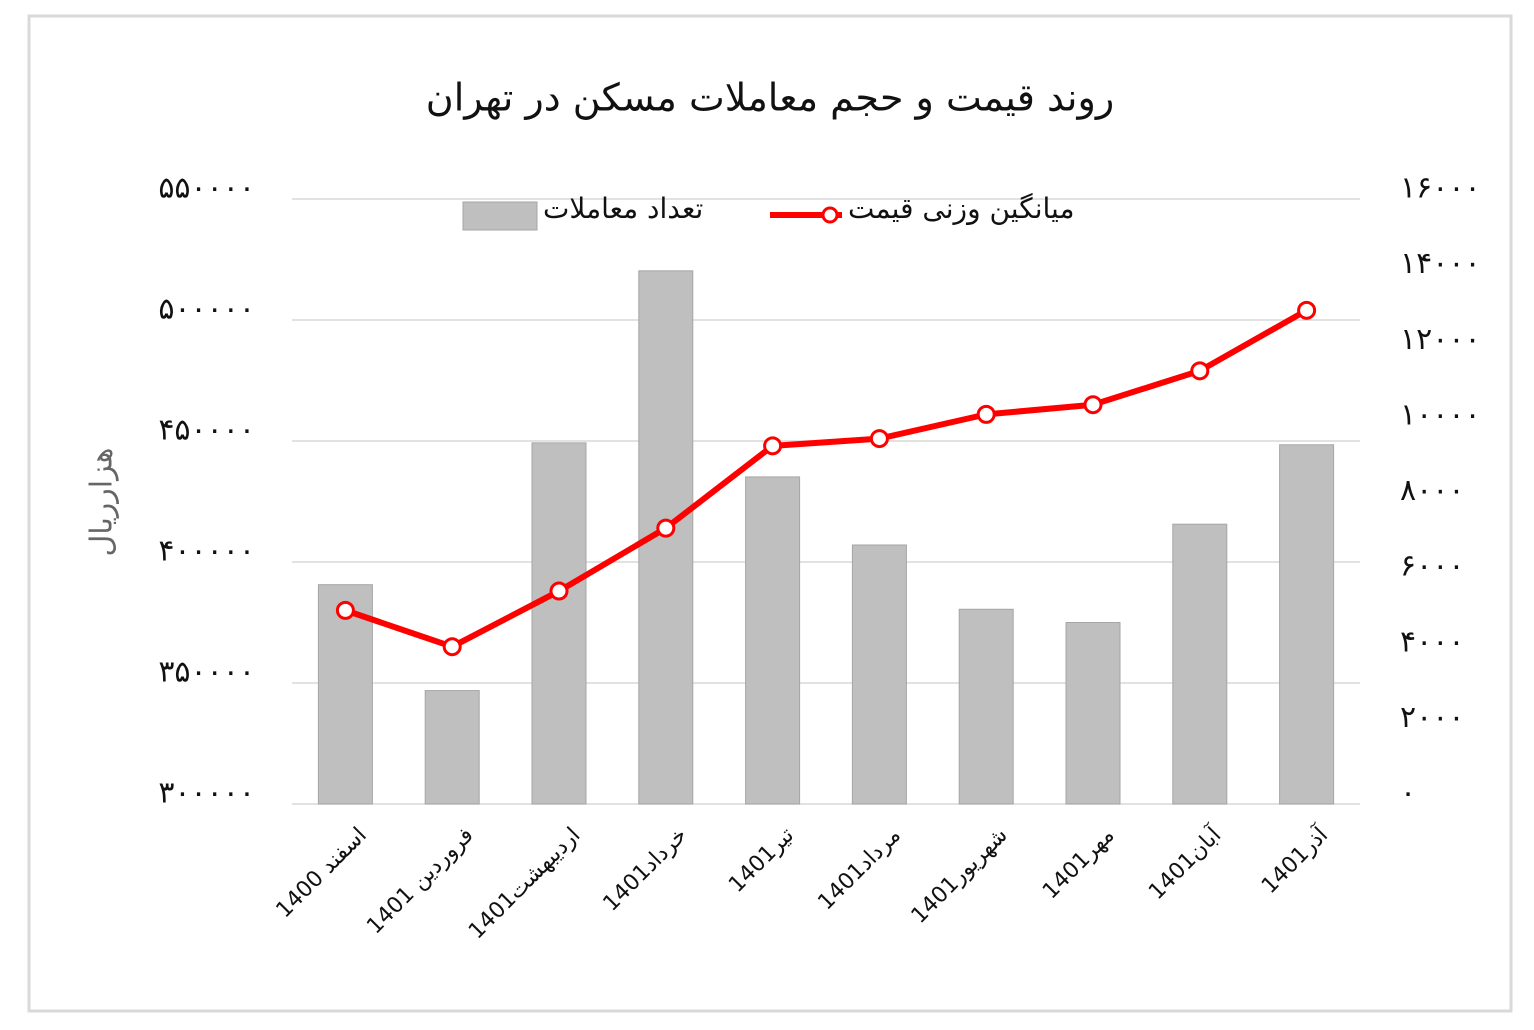 This screenshot has height=1030, width=1534. I want to click on y-tick-label: ۴۰۰۰۰۰, so click(206, 551).